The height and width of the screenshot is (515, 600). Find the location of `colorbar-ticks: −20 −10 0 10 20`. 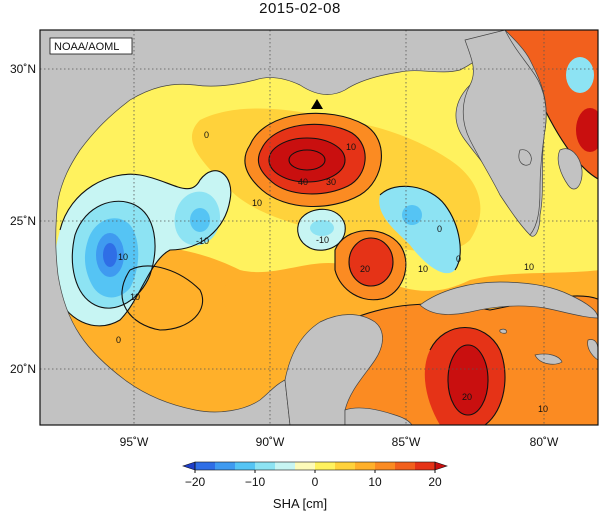

colorbar-ticks: −20 −10 0 10 20 is located at coordinates (313, 482).